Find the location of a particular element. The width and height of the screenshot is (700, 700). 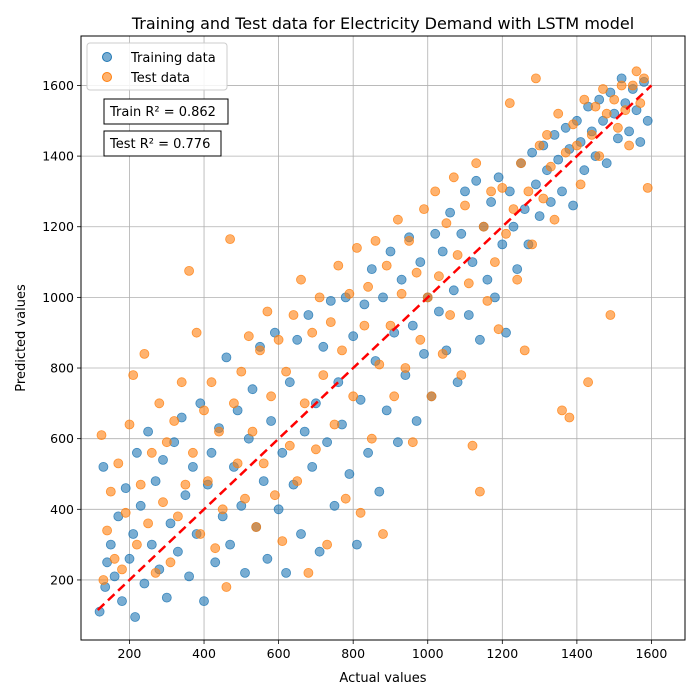

x-tick-label: 400 is located at coordinates (204, 653).